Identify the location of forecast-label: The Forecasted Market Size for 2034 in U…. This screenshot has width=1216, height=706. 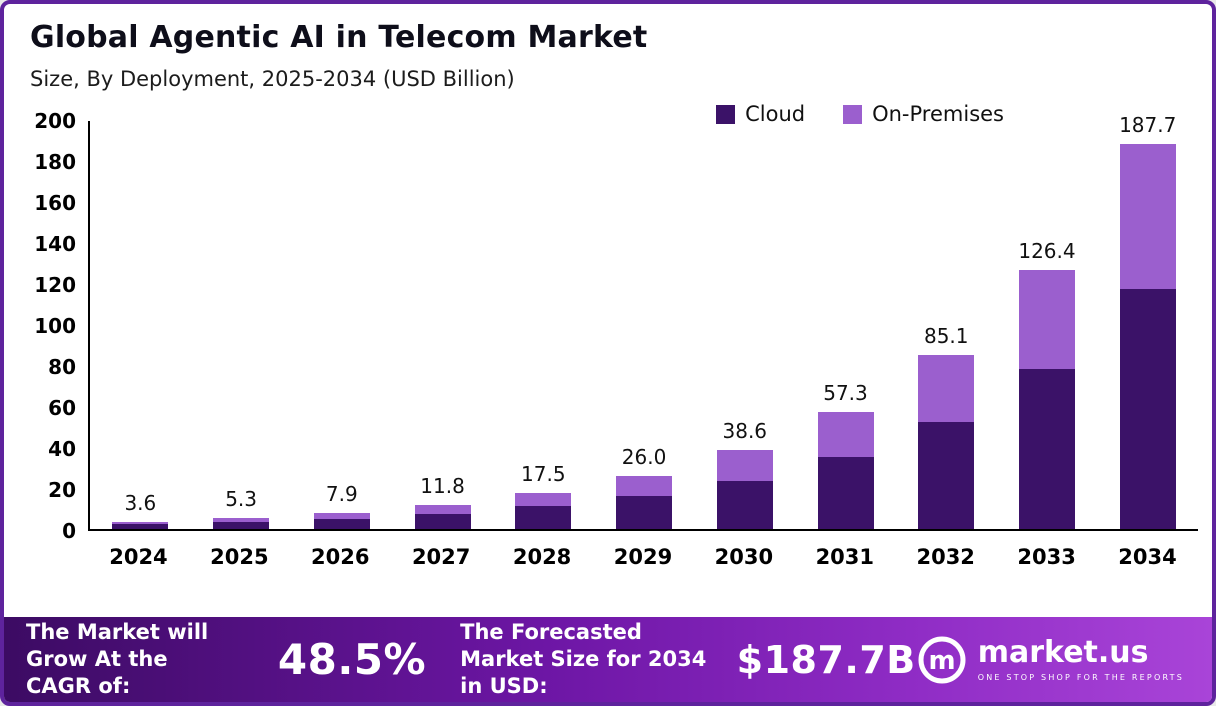
(583, 659).